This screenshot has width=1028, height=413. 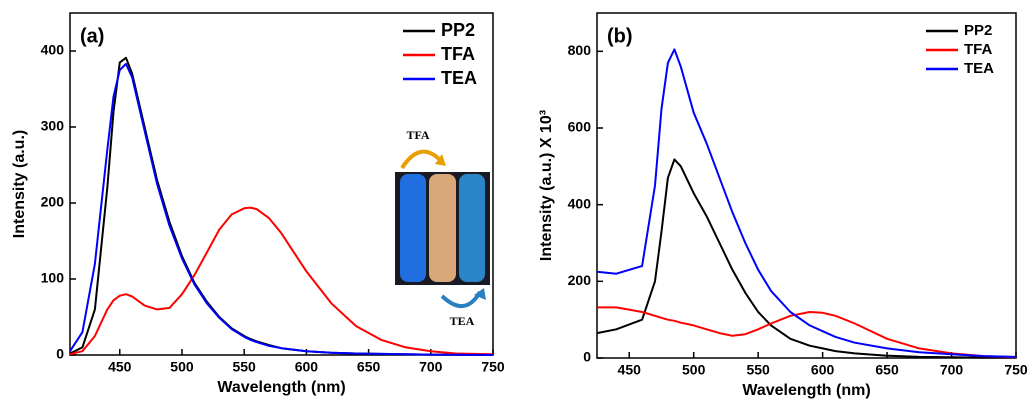 What do you see at coordinates (92, 36) in the screenshot?
I see `panel-label: (a)` at bounding box center [92, 36].